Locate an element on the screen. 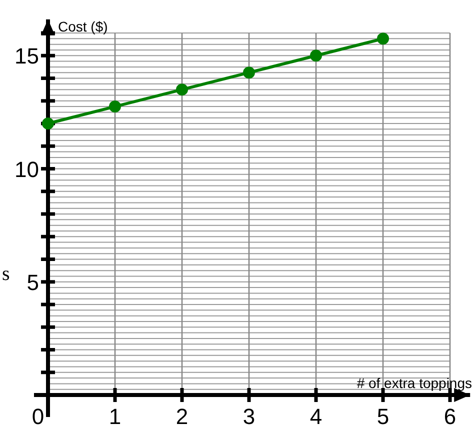 This screenshot has height=434, width=475. x-tick-label: 4 is located at coordinates (316, 416).